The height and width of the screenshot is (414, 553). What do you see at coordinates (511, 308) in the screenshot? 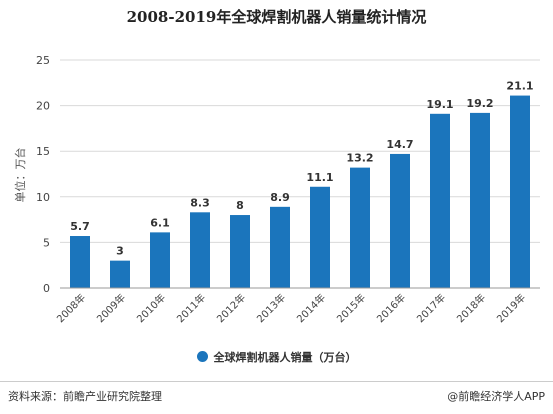
I see `x-tick-label: 2019年` at bounding box center [511, 308].